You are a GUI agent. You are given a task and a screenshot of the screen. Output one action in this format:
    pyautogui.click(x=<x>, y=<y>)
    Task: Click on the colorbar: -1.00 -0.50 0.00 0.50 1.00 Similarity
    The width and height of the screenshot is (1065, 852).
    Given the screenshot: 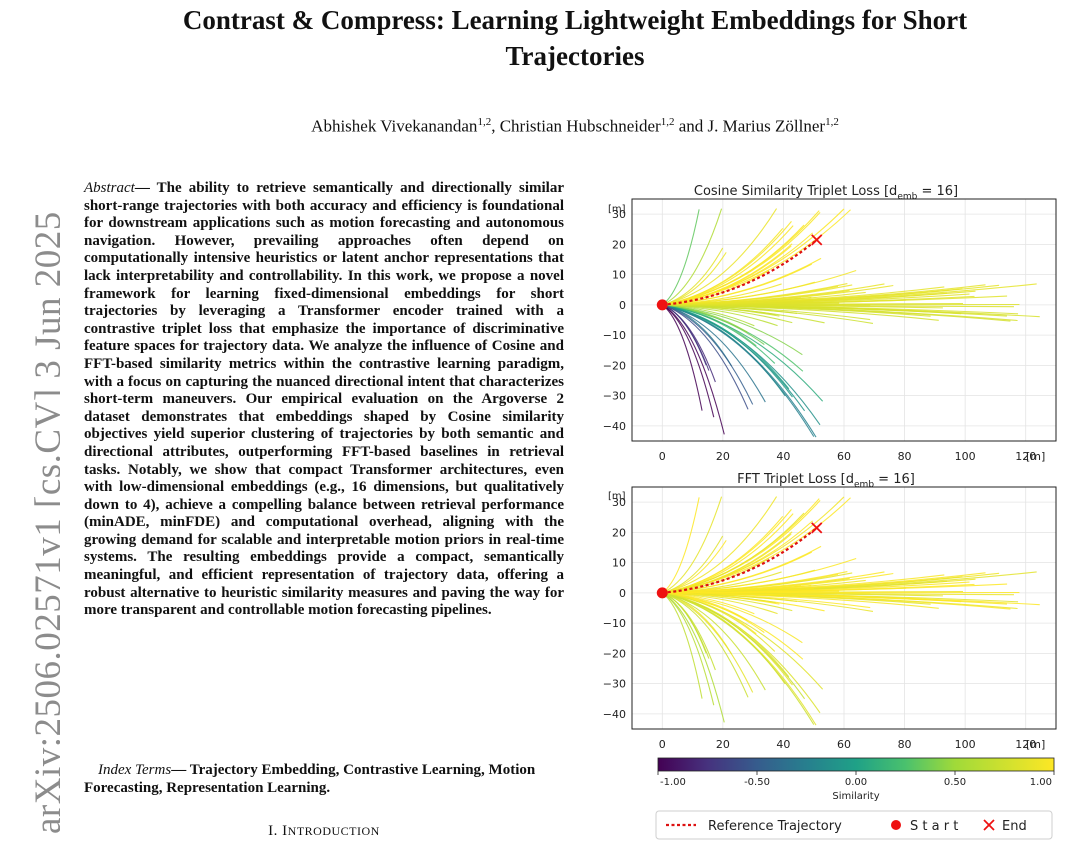 What is the action you would take?
    pyautogui.click(x=856, y=779)
    